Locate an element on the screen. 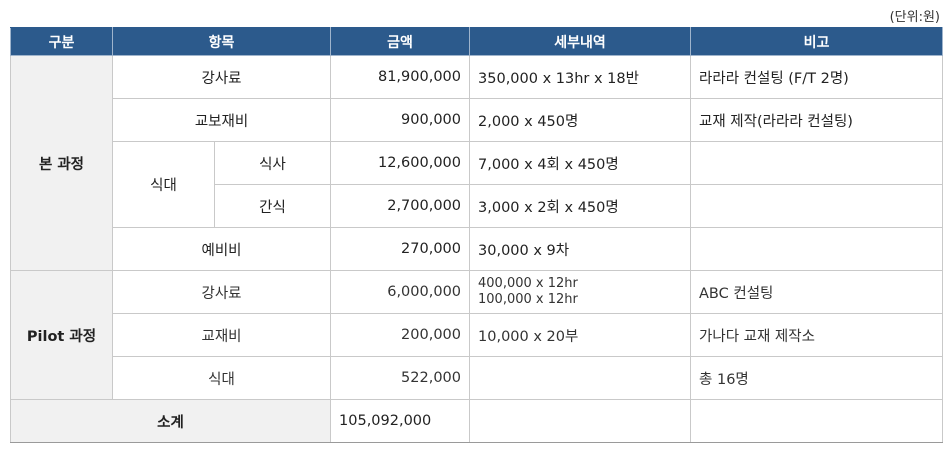 Image resolution: width=952 pixels, height=467 pixels. detail-cell: 30,000 x 9차 is located at coordinates (580, 249).